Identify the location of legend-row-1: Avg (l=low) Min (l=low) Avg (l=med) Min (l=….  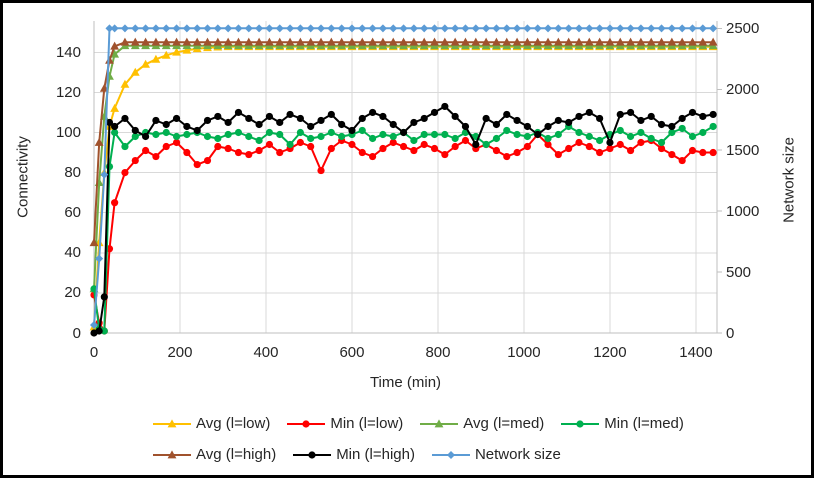
(418, 423).